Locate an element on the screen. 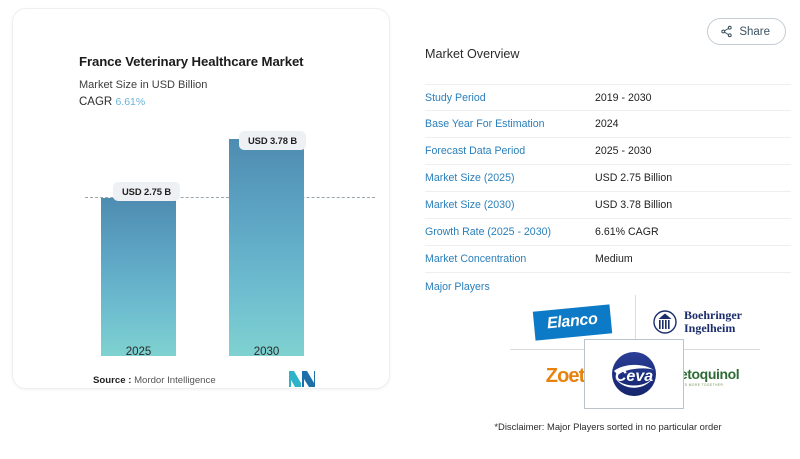 This screenshot has width=800, height=459. market-overview-title: Market Overview is located at coordinates (472, 54).